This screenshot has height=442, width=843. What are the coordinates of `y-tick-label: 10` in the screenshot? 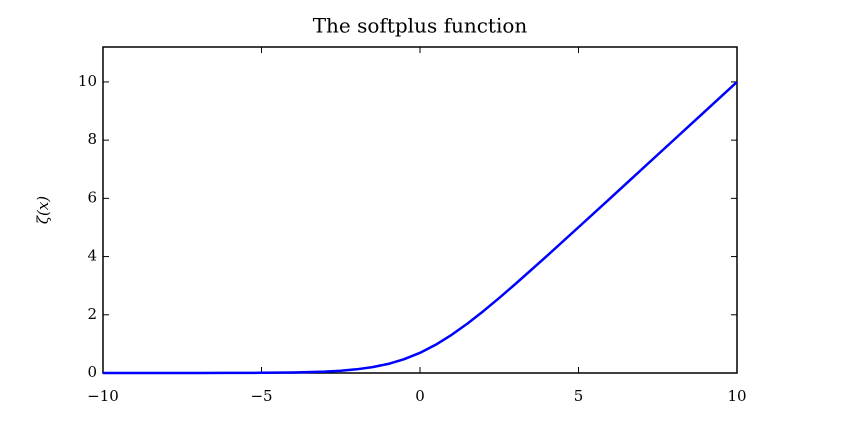 It's located at (87, 81).